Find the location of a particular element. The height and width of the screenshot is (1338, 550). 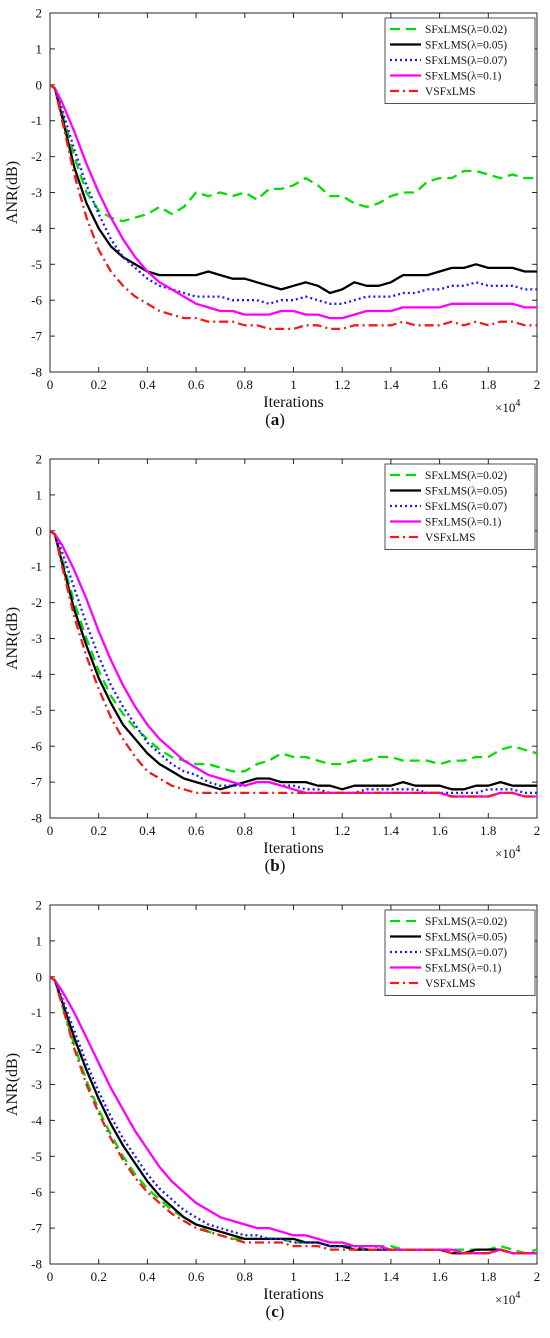

caption-letter: c is located at coordinates (275, 1311).